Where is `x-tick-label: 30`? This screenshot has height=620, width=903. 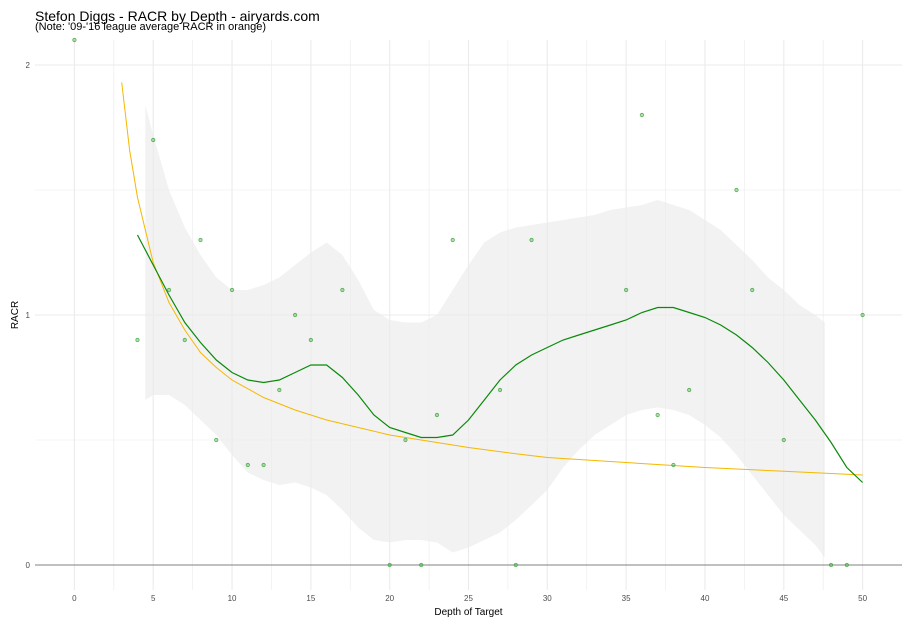 x-tick-label: 30 is located at coordinates (547, 598).